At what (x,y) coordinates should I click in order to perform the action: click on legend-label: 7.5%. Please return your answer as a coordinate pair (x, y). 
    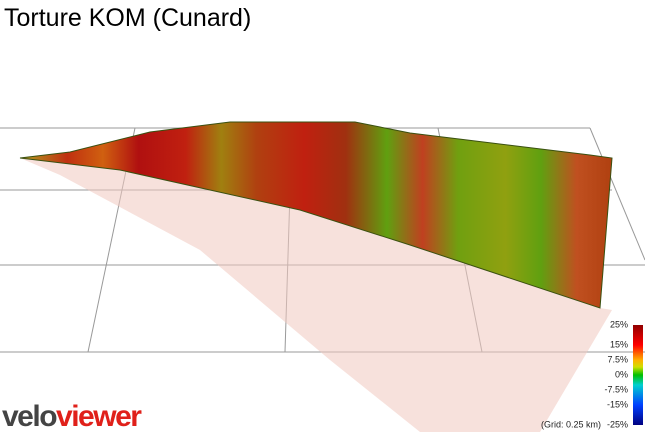
    Looking at the image, I should click on (617, 359).